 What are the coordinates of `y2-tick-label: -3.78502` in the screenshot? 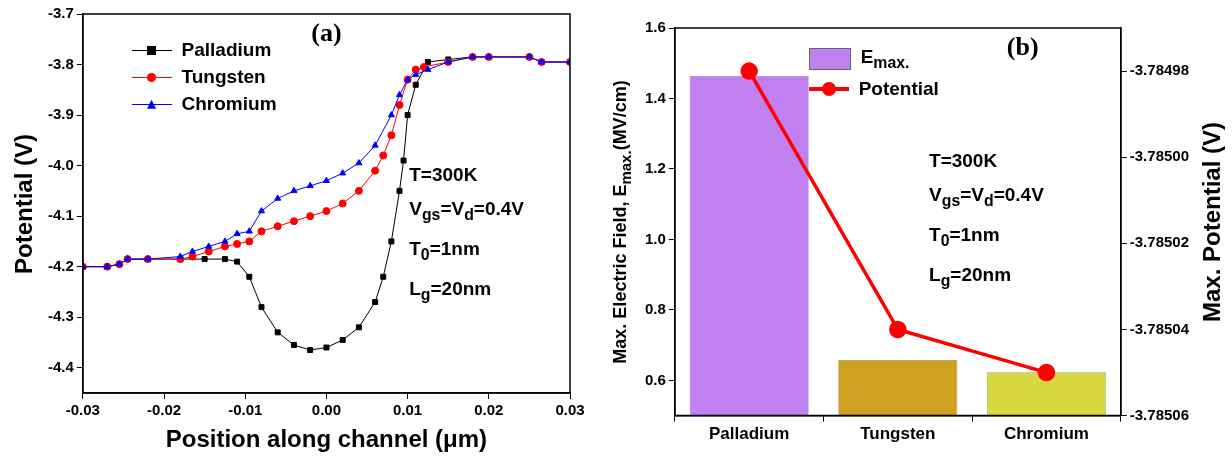 It's located at (1159, 242).